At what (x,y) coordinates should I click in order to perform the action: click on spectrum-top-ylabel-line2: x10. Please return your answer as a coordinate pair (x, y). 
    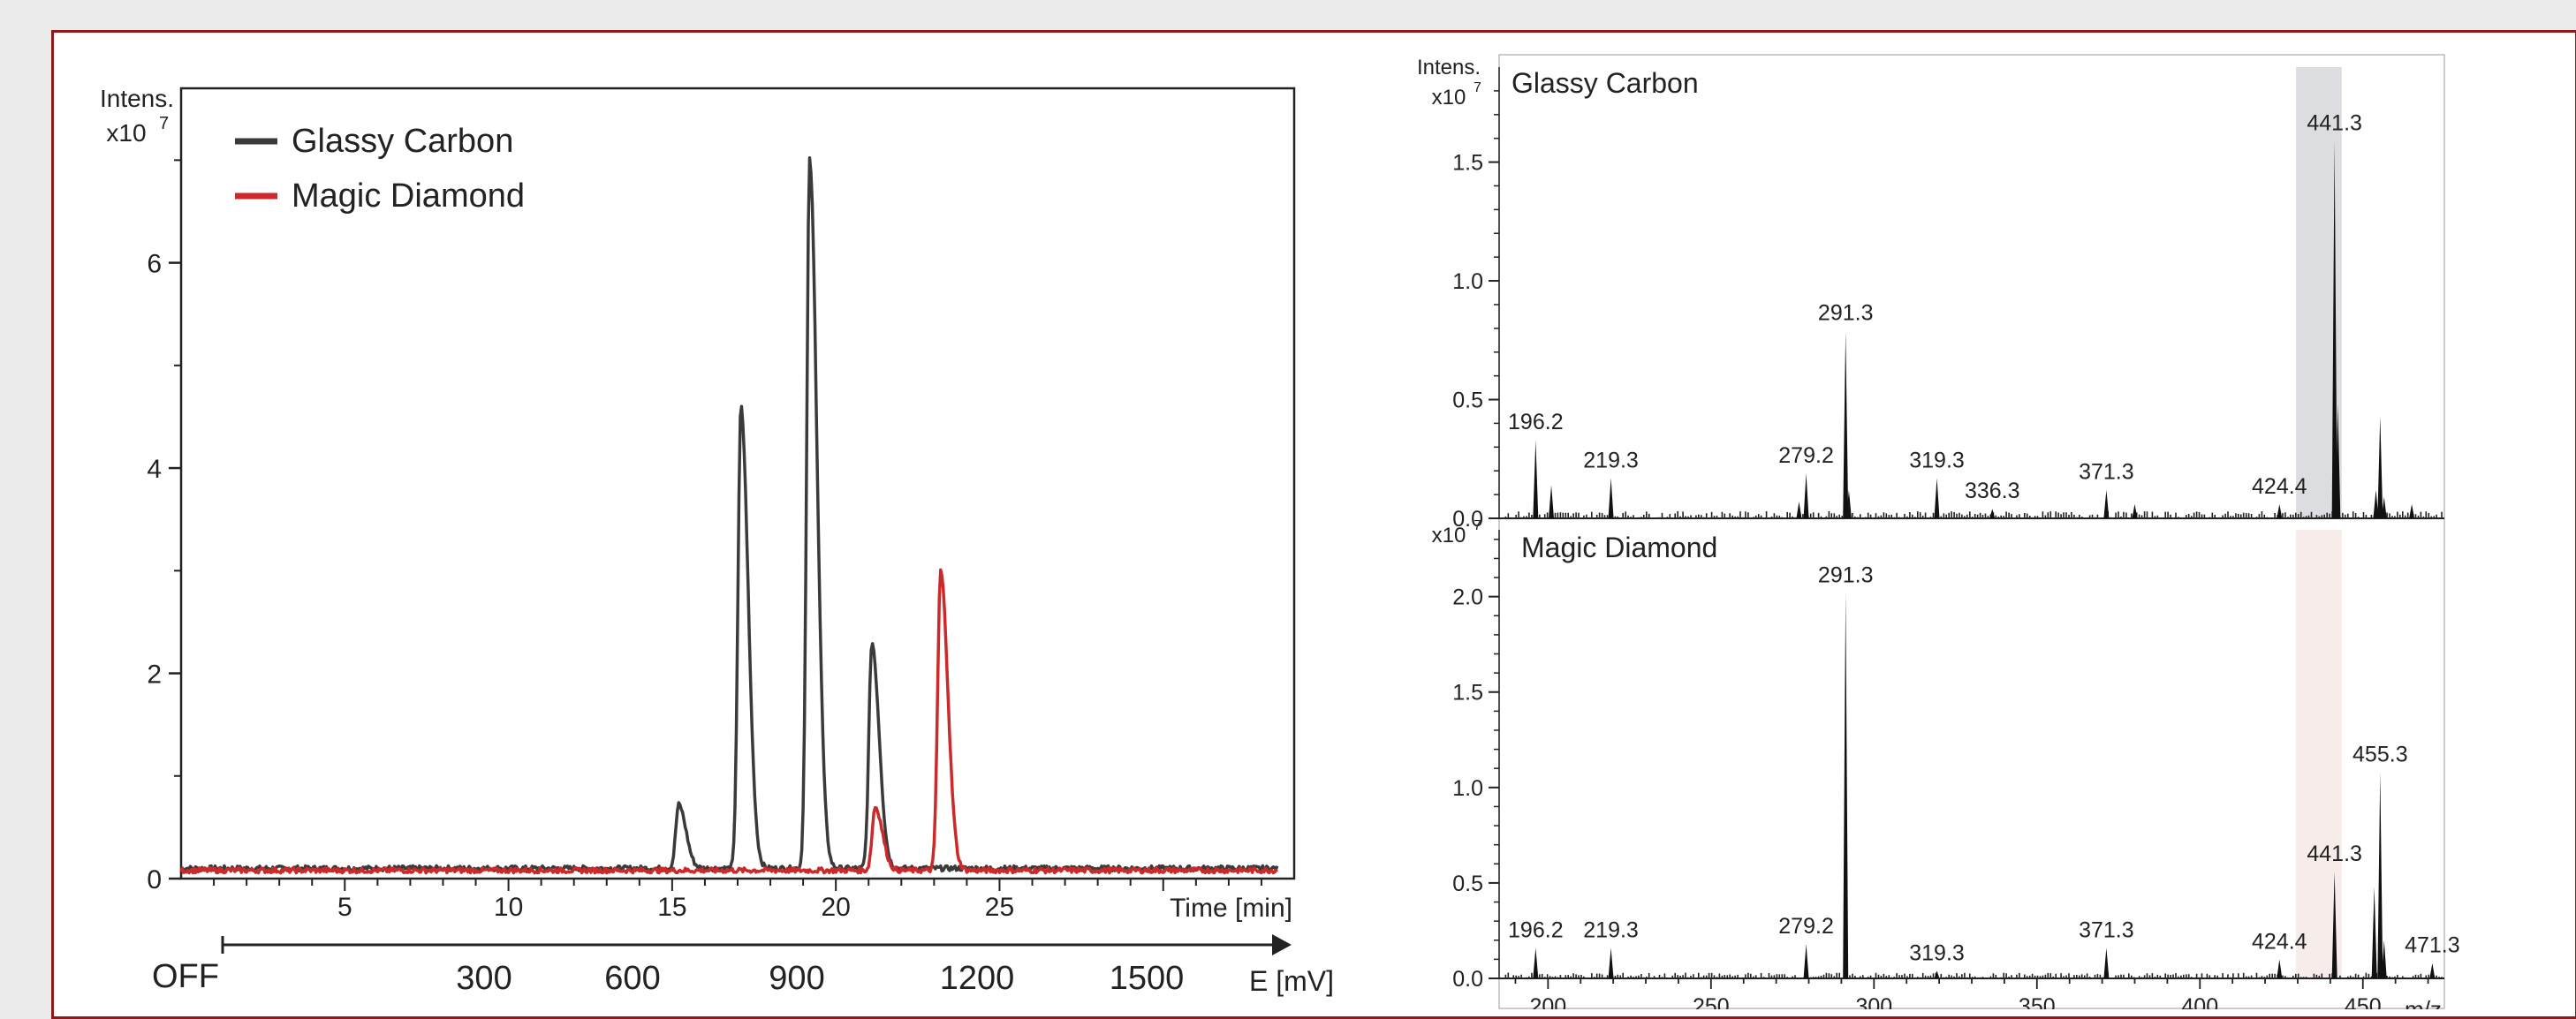
    Looking at the image, I should click on (1449, 97).